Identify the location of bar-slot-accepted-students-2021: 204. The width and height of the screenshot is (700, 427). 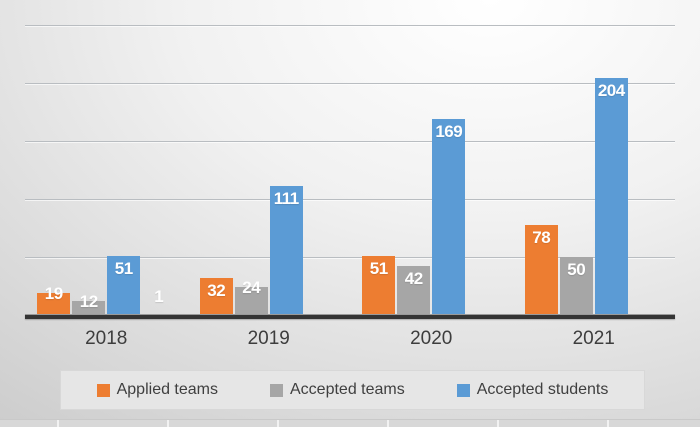
(611, 170).